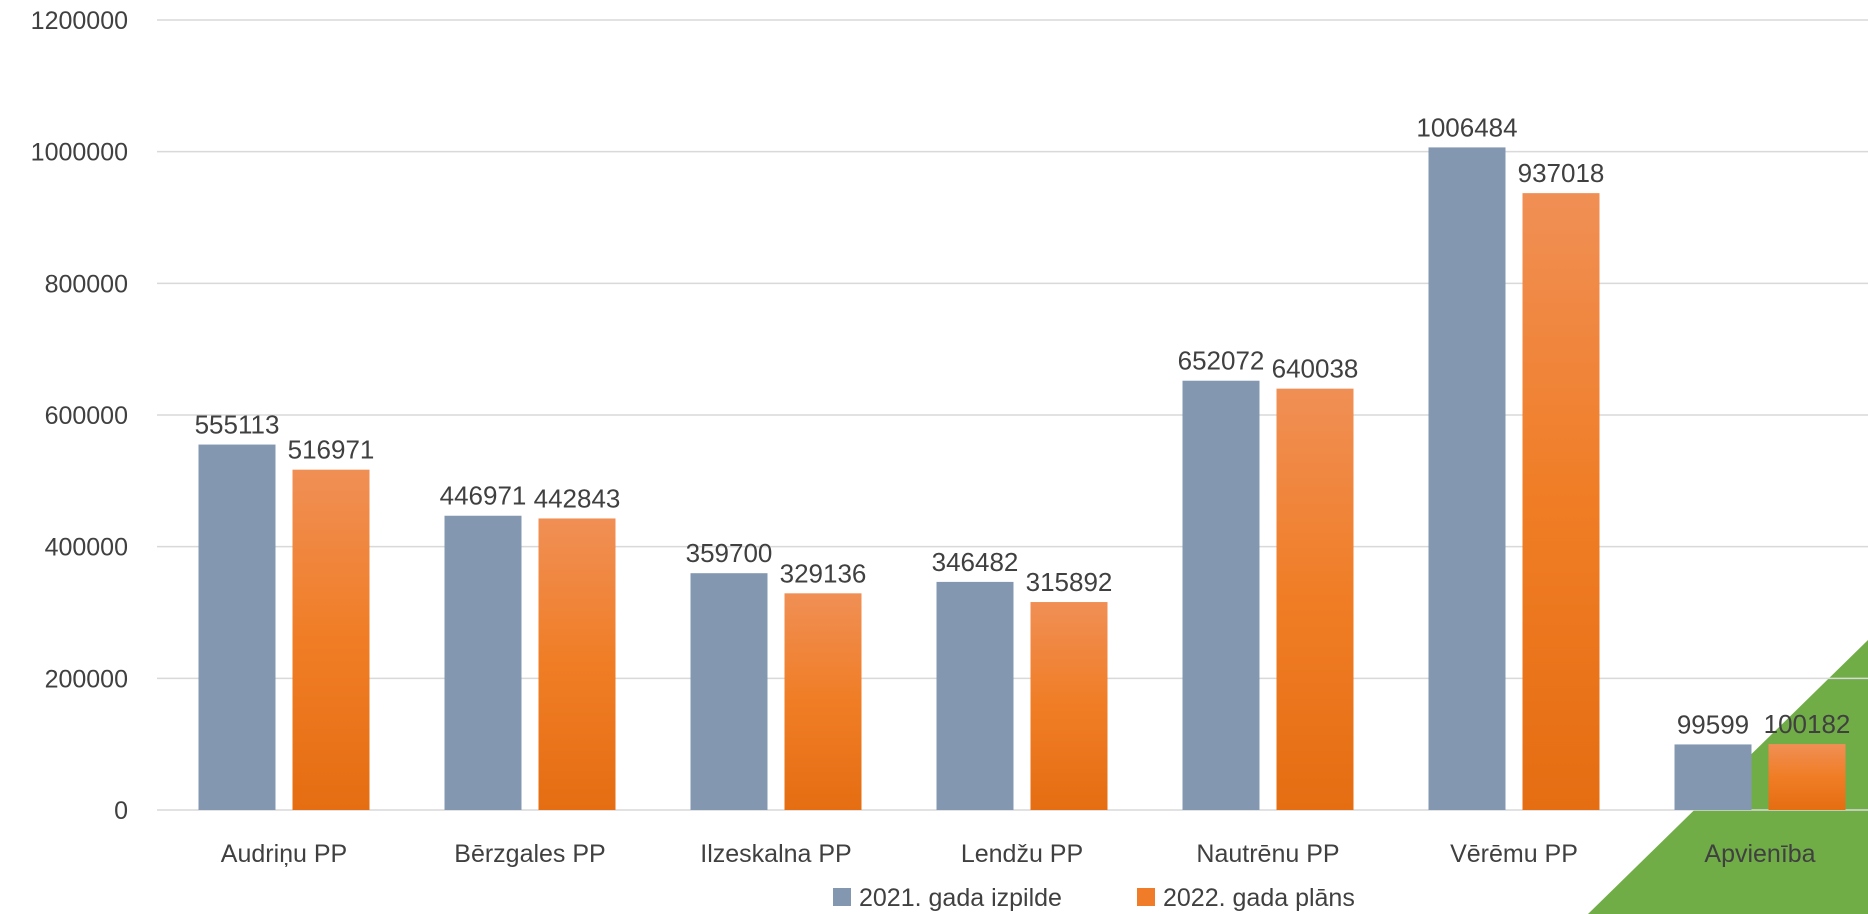  Describe the element at coordinates (775, 854) in the screenshot. I see `x-tick-label: Ilzeskalna PP` at that location.